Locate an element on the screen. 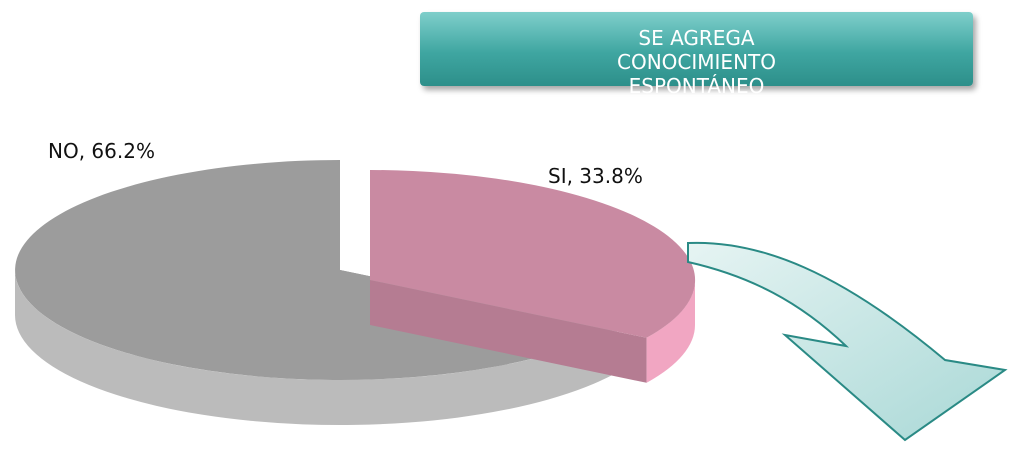 This screenshot has height=449, width=1009. data-label: SI, 33.8% is located at coordinates (595, 176).